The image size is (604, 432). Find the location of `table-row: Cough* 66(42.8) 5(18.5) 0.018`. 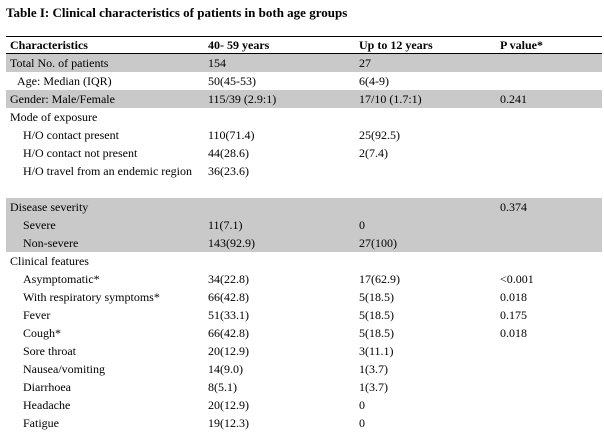

table-row: Cough* 66(42.8) 5(18.5) 0.018 is located at coordinates (304, 333).